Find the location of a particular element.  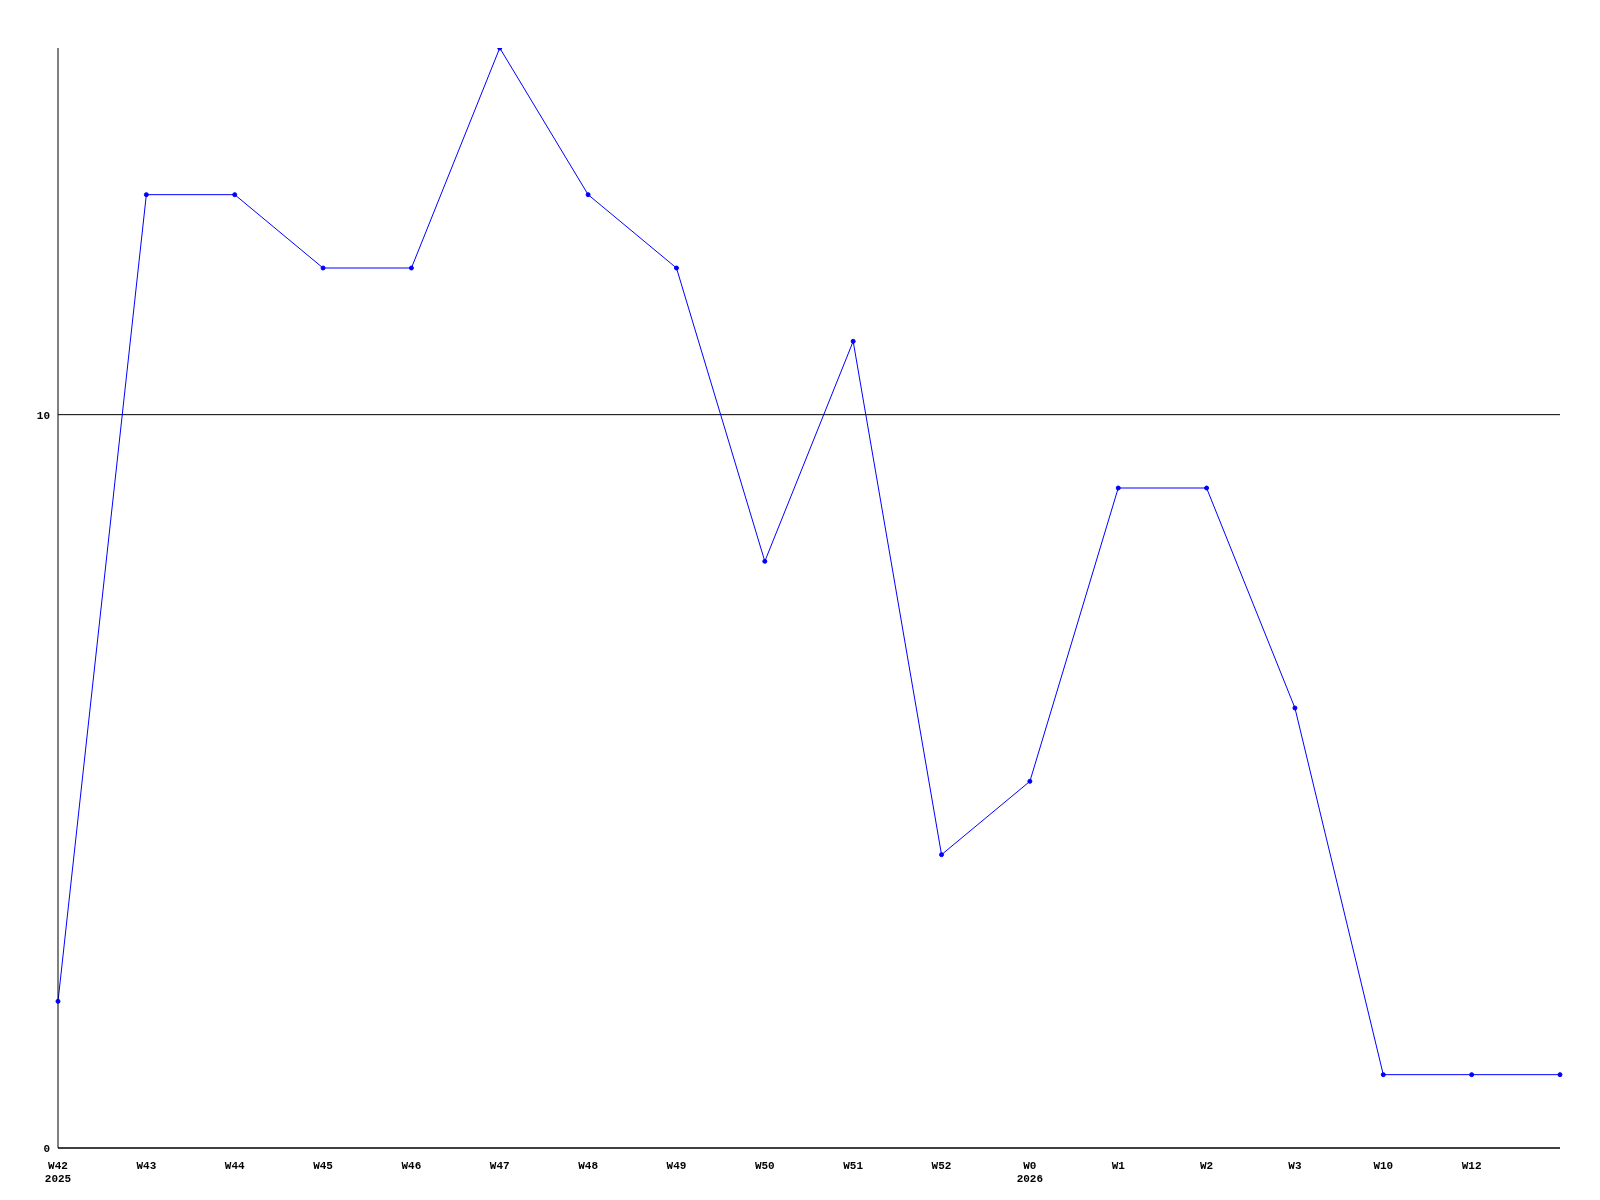

x-tick-label: W46 is located at coordinates (411, 1165).